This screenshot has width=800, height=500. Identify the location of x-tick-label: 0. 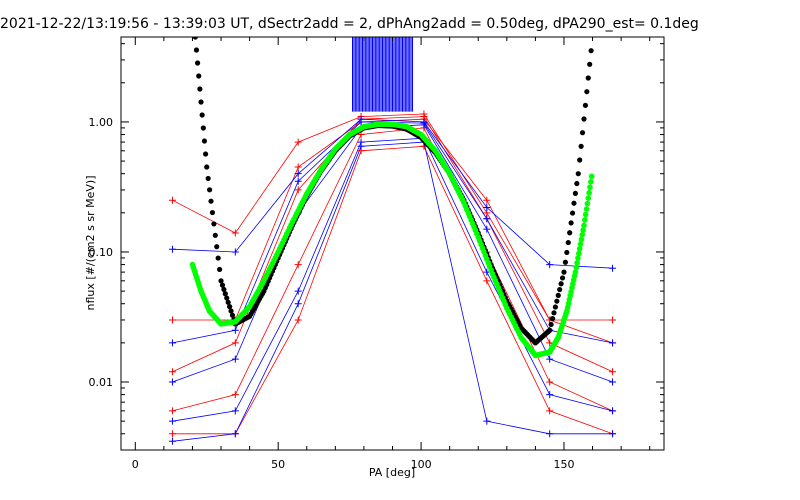
(135, 464).